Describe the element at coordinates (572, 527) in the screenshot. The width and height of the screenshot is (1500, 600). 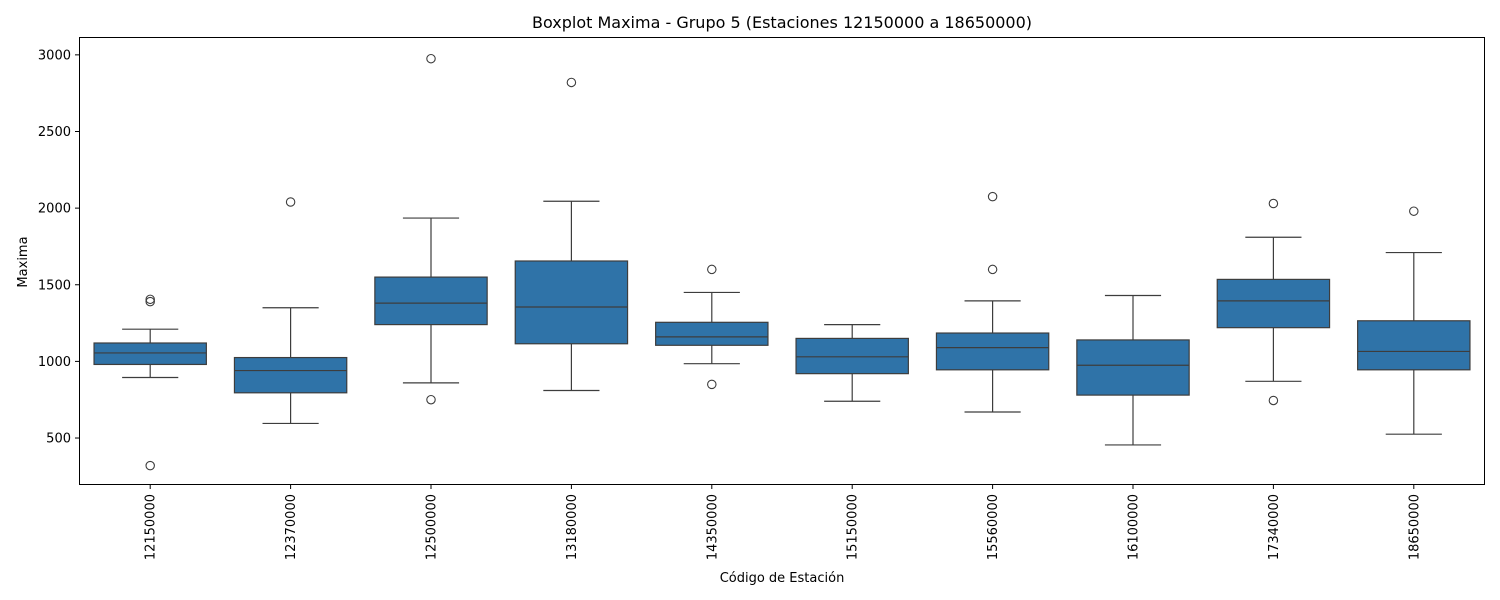
I see `x-tick-label: 13180000` at that location.